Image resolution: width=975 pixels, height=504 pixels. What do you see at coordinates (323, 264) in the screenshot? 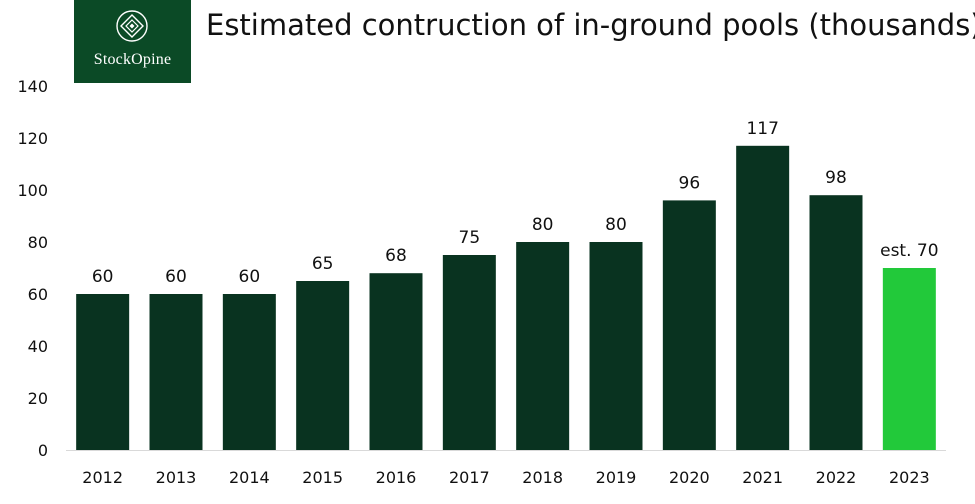
I see `data-label: 65` at bounding box center [323, 264].